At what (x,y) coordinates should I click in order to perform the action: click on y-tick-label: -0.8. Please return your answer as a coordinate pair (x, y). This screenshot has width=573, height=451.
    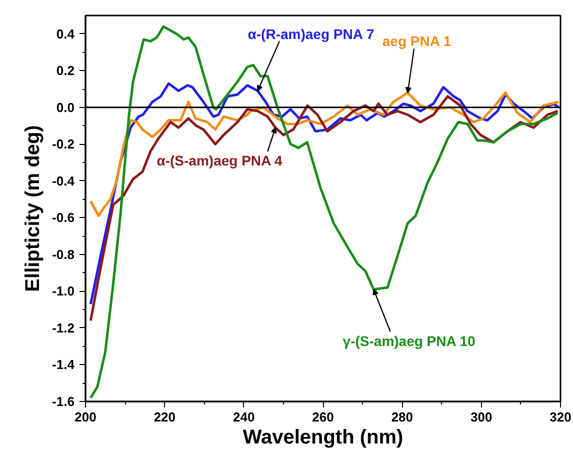
    Looking at the image, I should click on (63, 254).